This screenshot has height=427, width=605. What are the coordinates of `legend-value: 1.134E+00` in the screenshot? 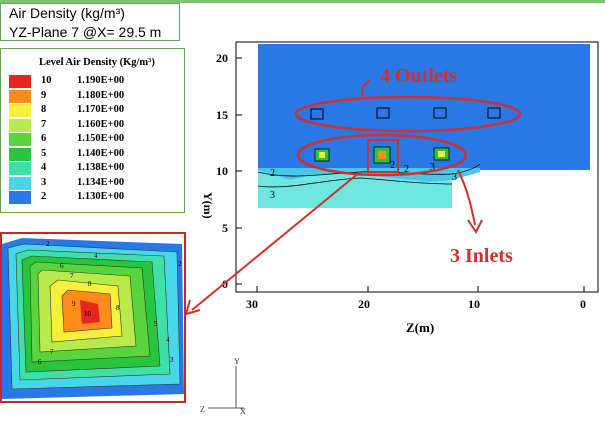 It's located at (101, 182).